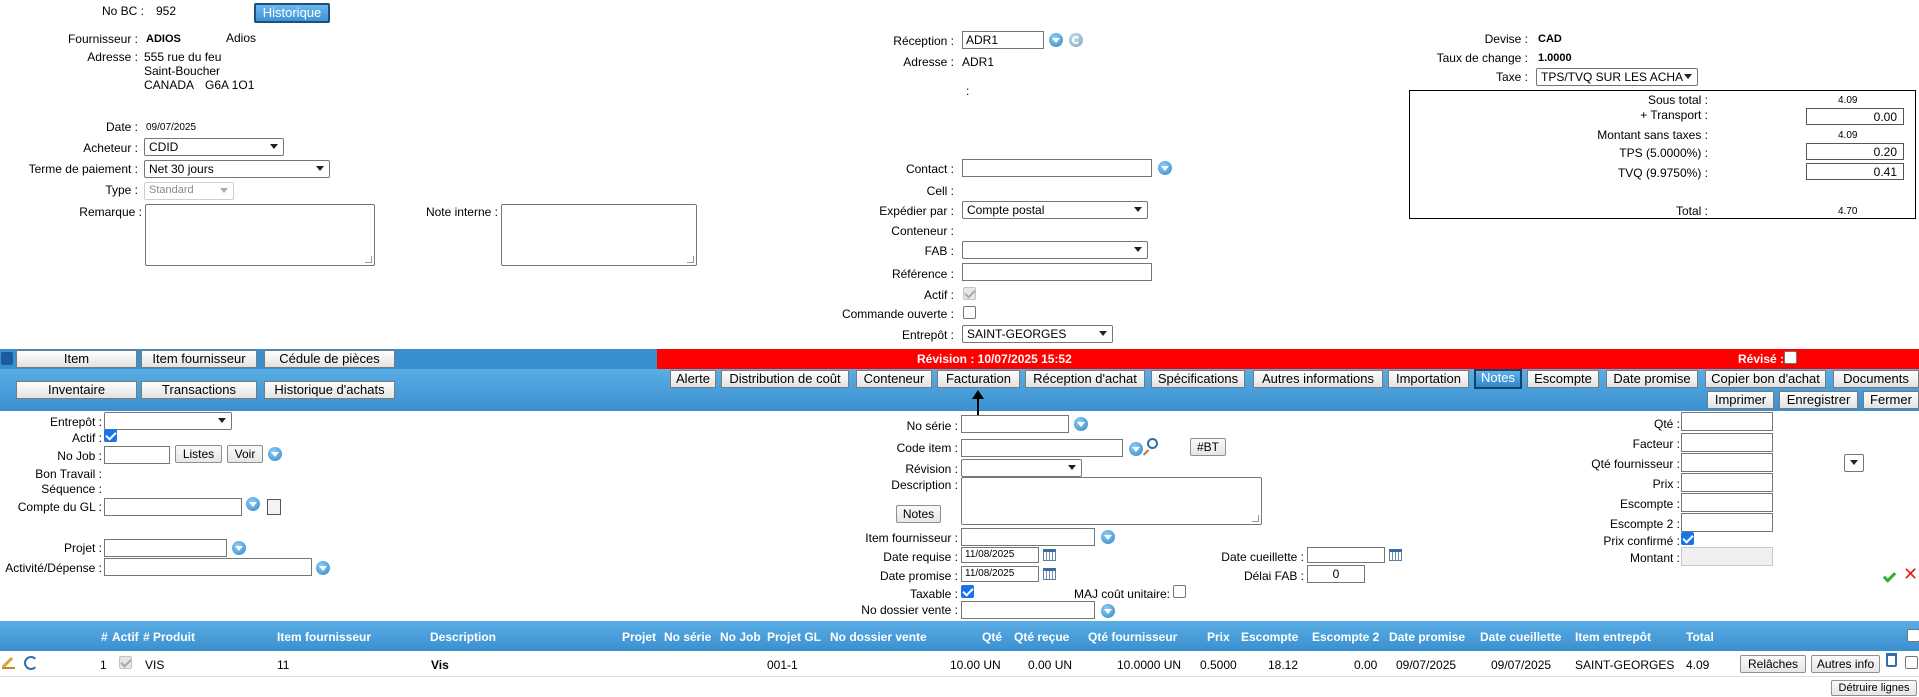 The width and height of the screenshot is (1919, 697). What do you see at coordinates (1727, 502) in the screenshot?
I see `escompte-input` at bounding box center [1727, 502].